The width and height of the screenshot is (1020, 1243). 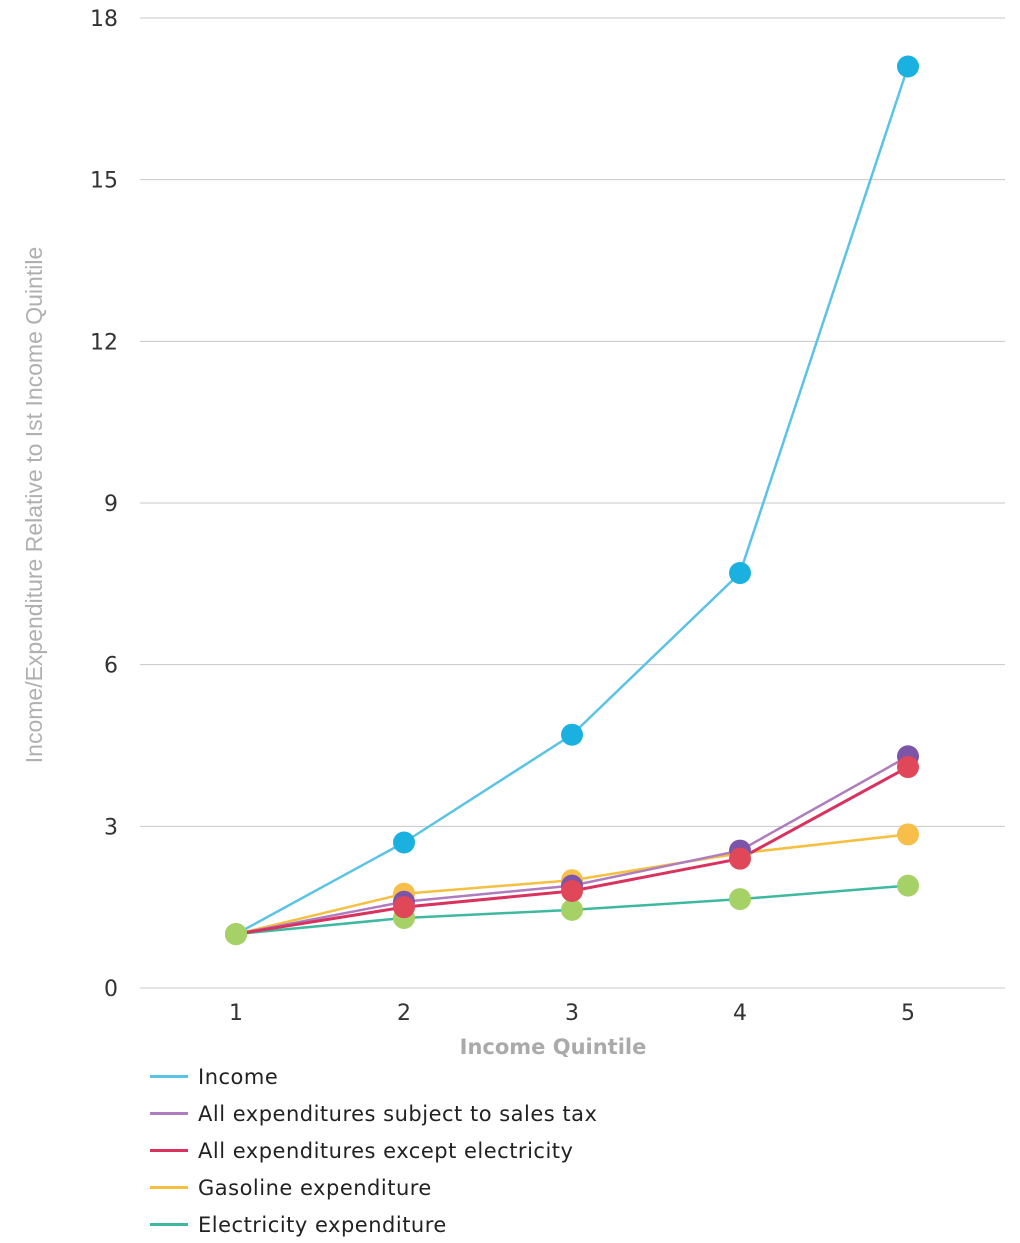 I want to click on legend-label: Income, so click(x=238, y=1076).